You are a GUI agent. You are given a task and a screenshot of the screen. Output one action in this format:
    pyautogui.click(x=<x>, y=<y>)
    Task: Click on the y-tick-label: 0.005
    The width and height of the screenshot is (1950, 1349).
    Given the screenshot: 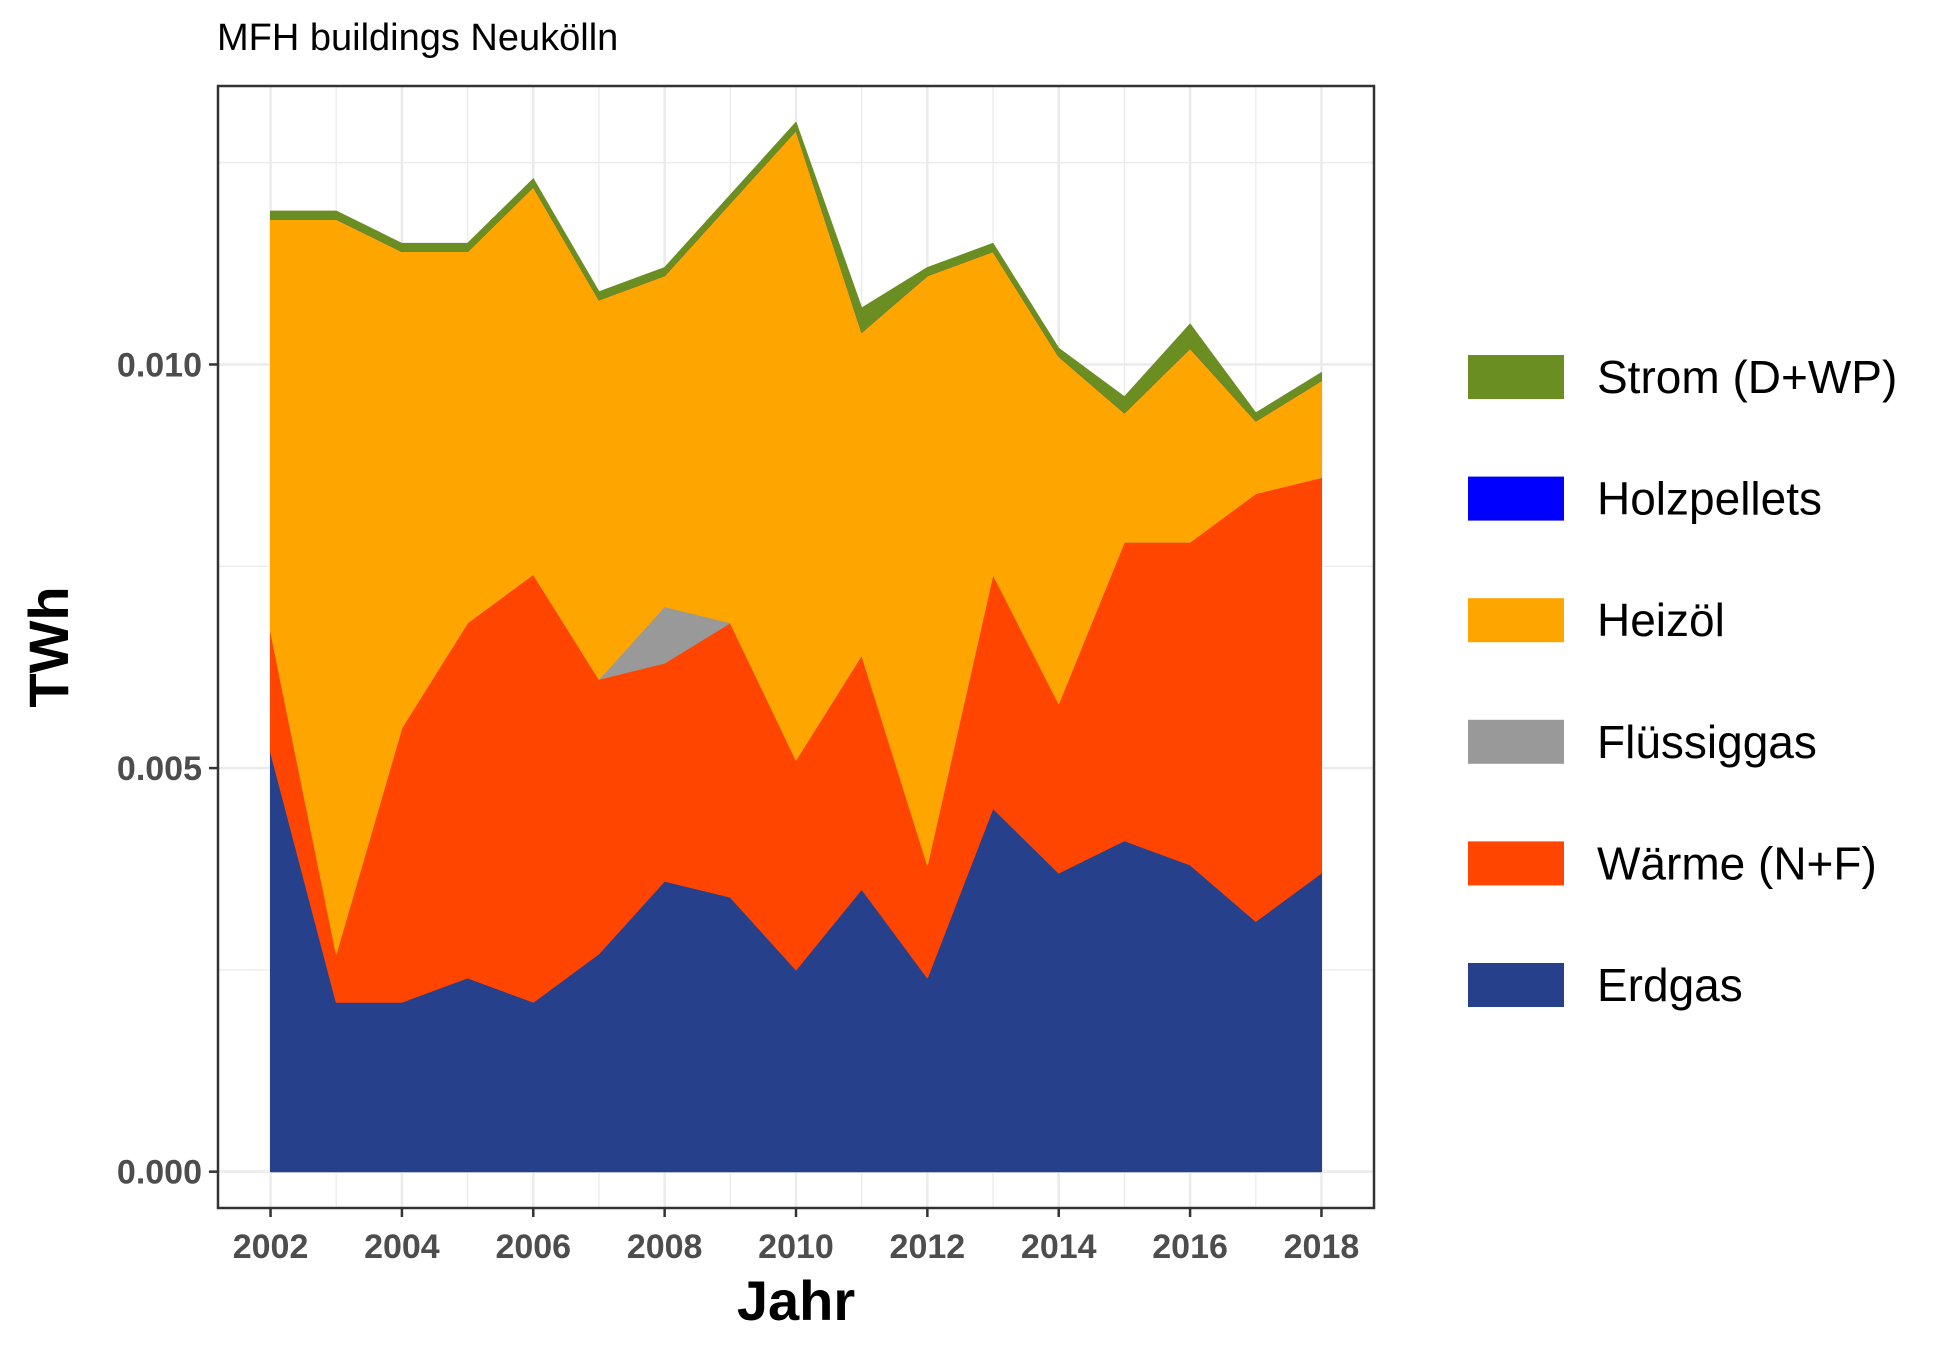 What is the action you would take?
    pyautogui.click(x=159, y=769)
    